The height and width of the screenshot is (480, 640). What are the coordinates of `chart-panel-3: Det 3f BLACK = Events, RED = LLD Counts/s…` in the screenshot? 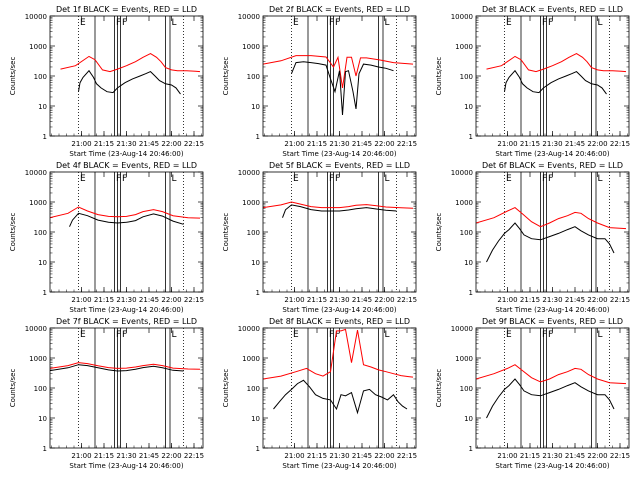 It's located at (532, 81).